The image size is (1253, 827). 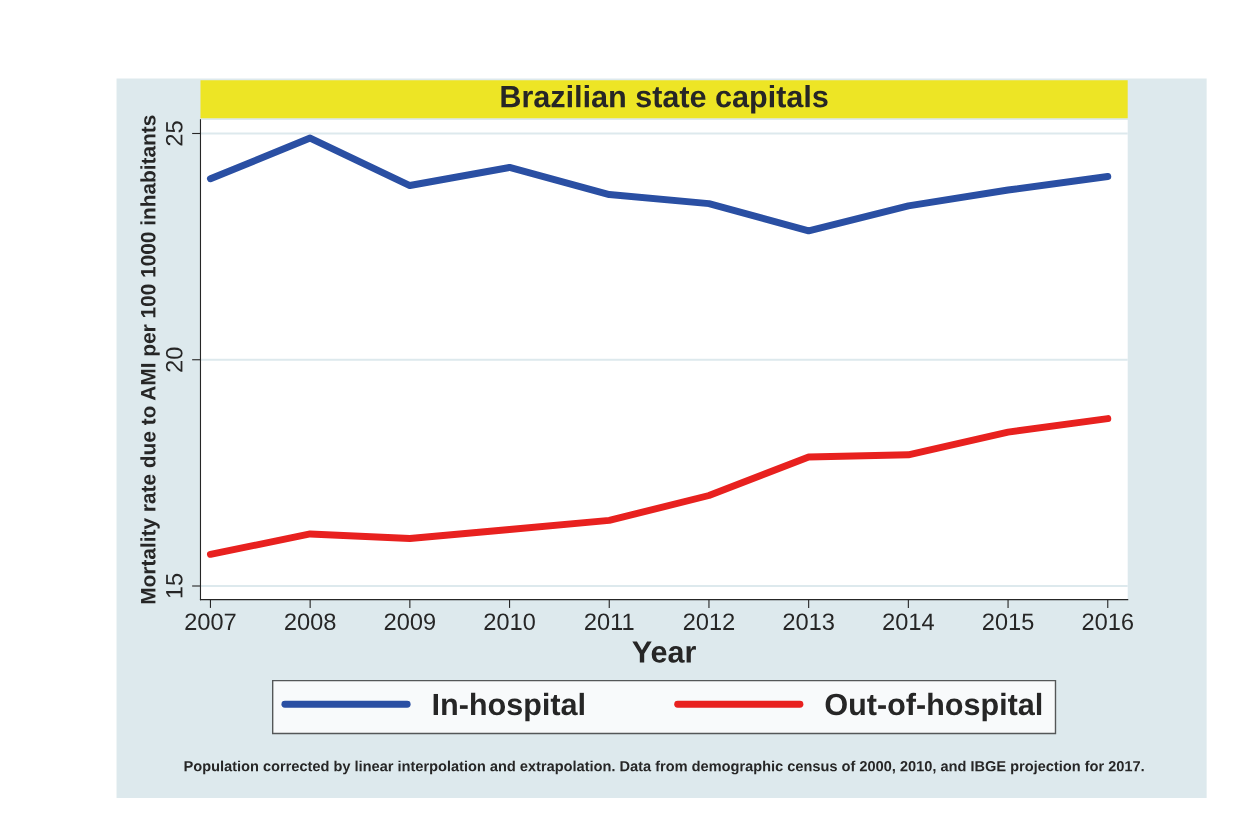 I want to click on x-tick-label: 2010, so click(x=509, y=622).